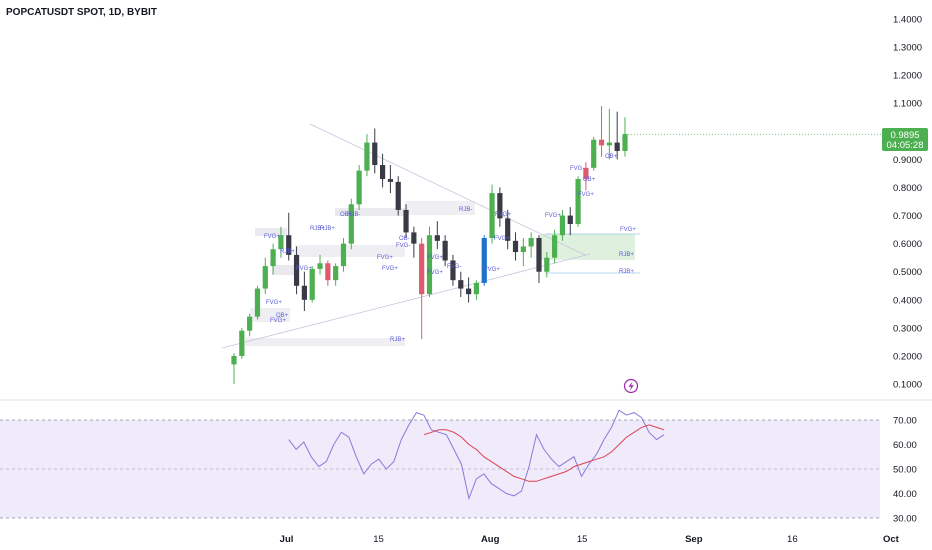  What do you see at coordinates (907, 76) in the screenshot?
I see `price-axis-tick: 1.2000` at bounding box center [907, 76].